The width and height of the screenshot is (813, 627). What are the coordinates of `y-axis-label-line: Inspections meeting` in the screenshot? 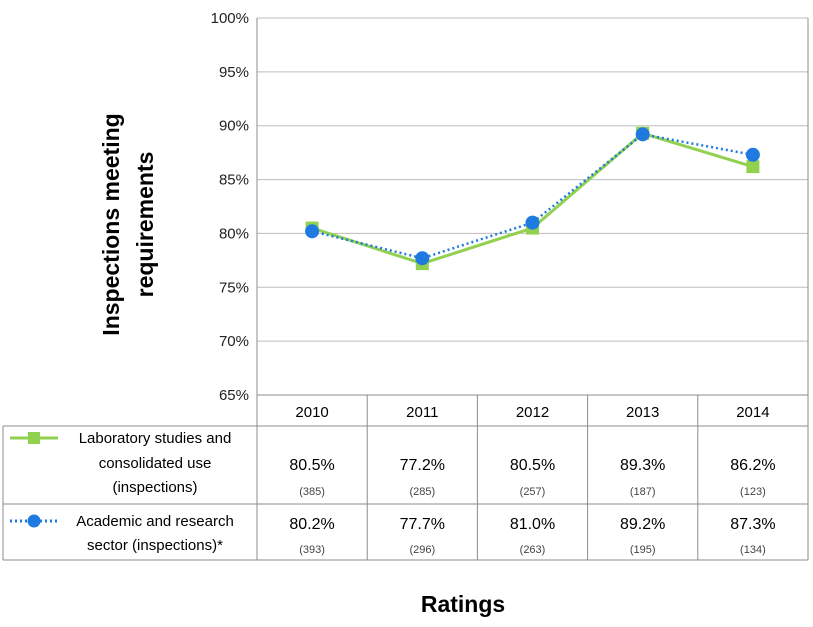 It's located at (111, 224).